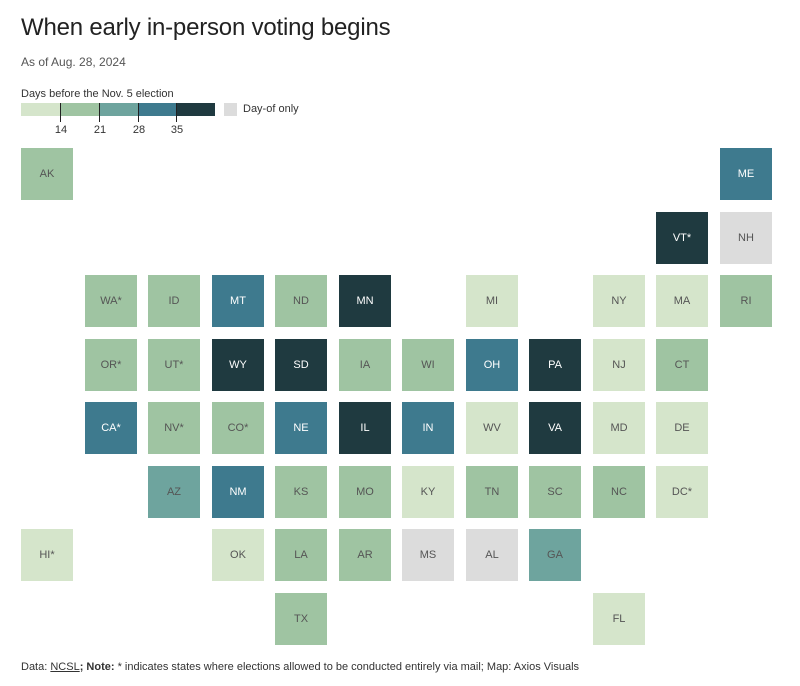 The width and height of the screenshot is (800, 686). I want to click on legend-color-scale, so click(118, 109).